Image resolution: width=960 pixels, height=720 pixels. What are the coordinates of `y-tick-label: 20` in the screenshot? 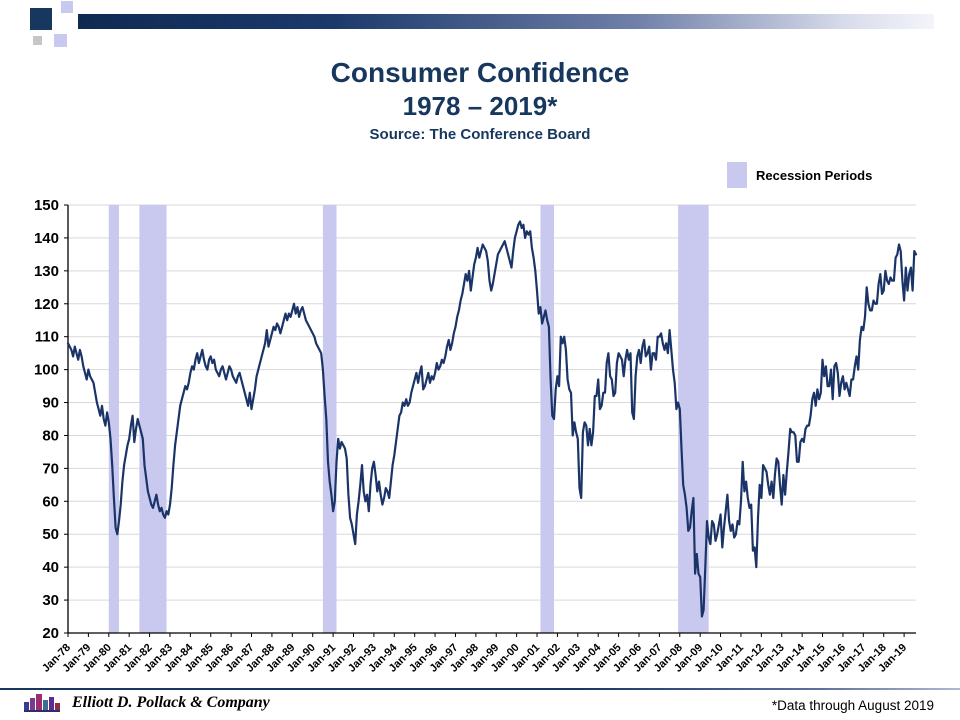 It's located at (50, 633).